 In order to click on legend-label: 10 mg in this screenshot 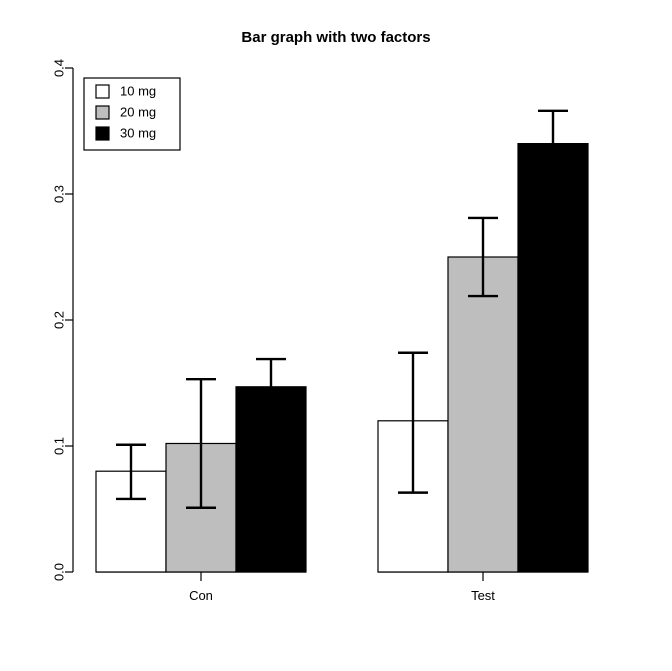, I will do `click(138, 90)`.